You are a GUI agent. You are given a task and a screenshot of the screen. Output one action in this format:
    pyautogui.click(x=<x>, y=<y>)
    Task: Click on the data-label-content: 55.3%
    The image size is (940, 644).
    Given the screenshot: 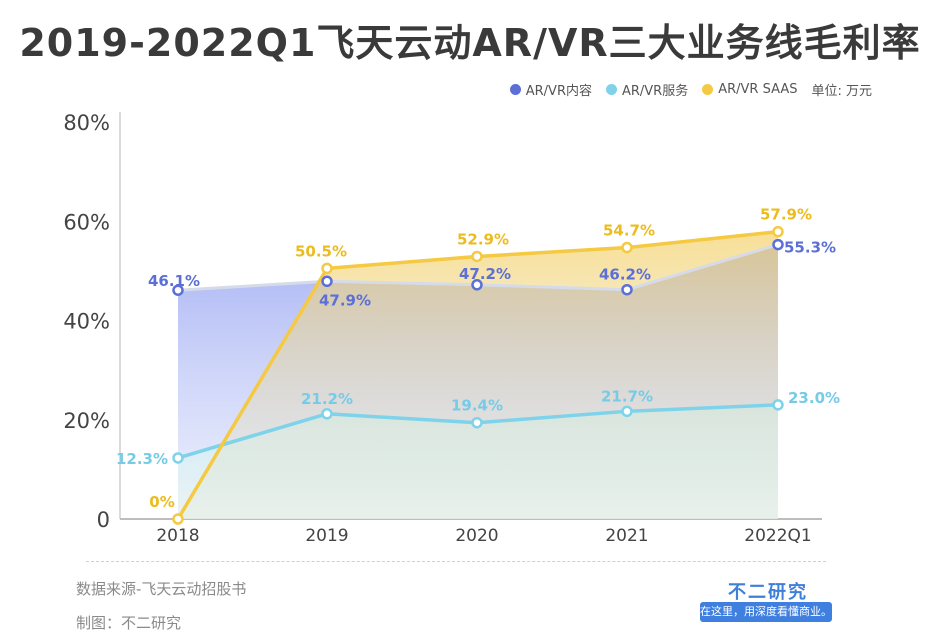 What is the action you would take?
    pyautogui.click(x=810, y=248)
    